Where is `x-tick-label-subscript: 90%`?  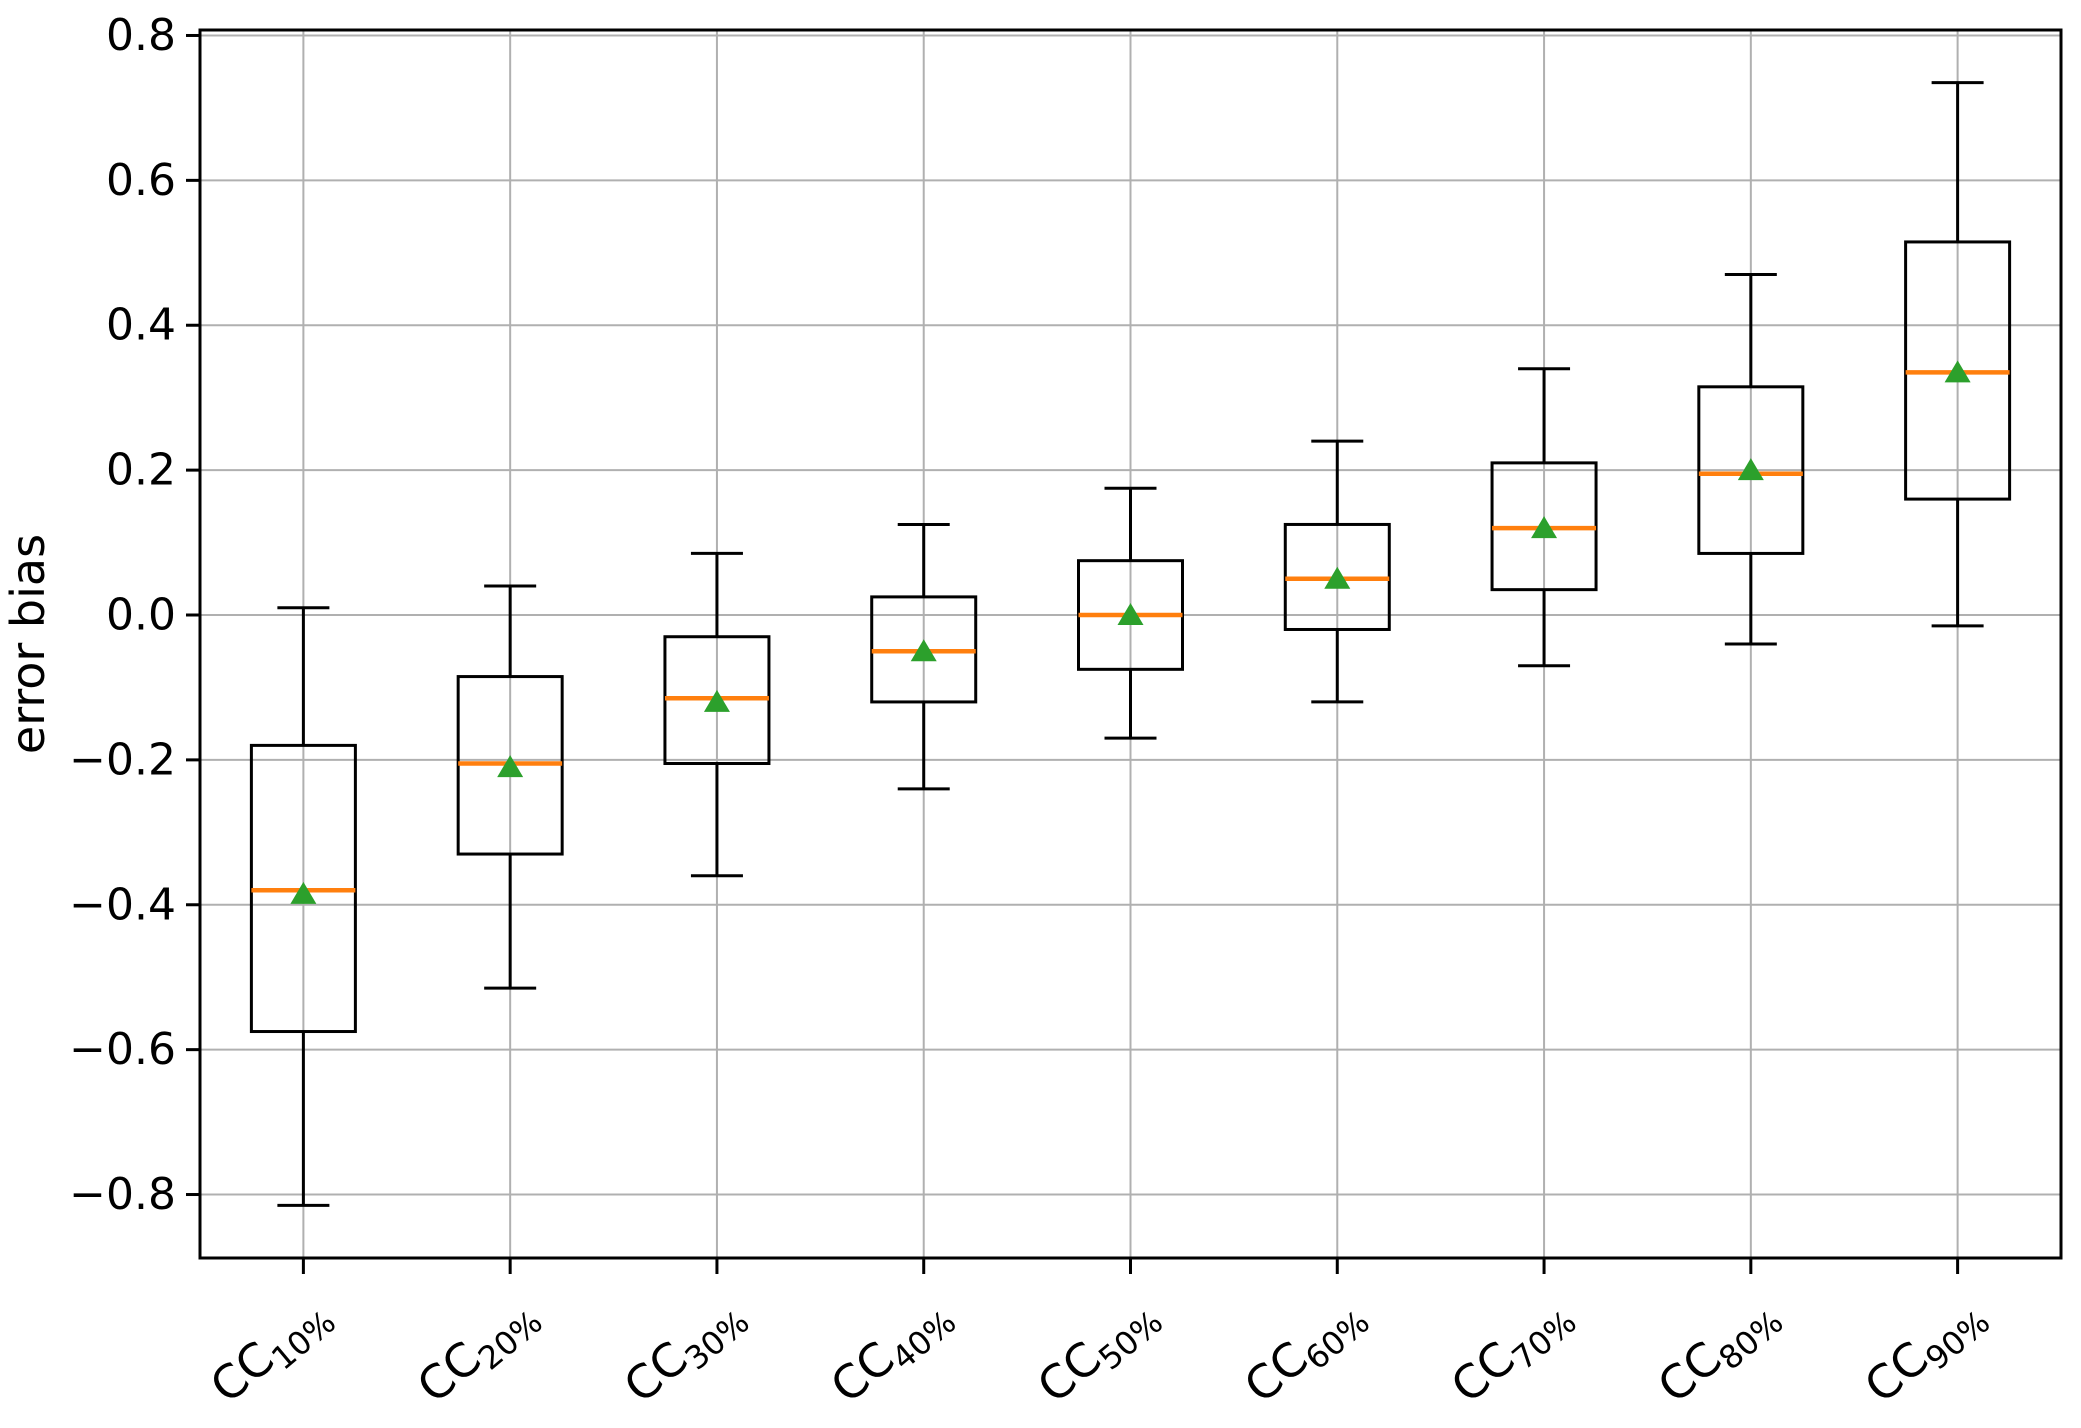
x-tick-label-subscript: 90% is located at coordinates (1957, 1340).